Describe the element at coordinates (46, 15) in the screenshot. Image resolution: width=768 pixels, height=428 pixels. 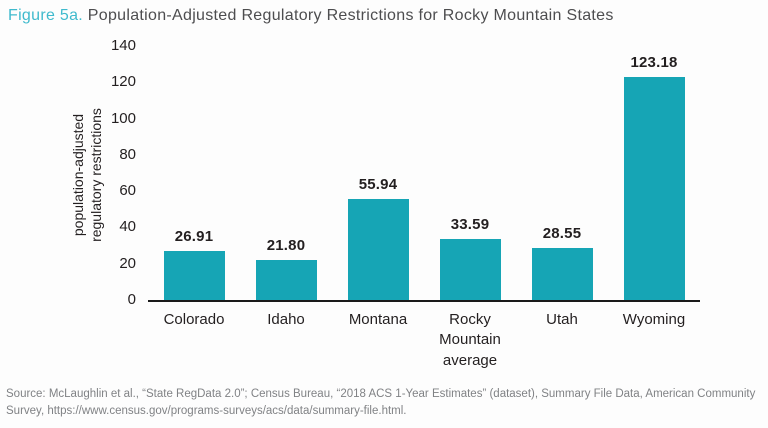
I see `figure-number: Figure 5a.` at that location.